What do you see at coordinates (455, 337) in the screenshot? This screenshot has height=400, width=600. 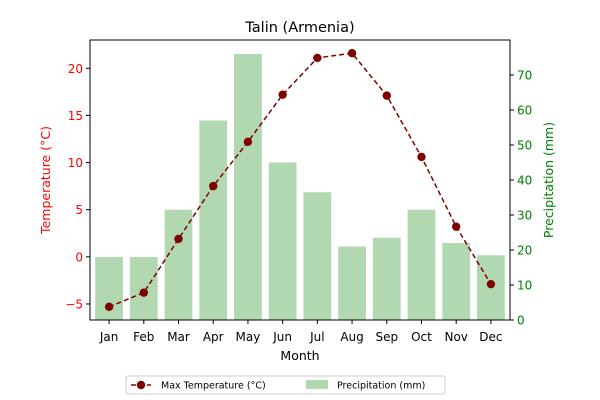 I see `x-axis-tick-label-nov: Nov` at bounding box center [455, 337].